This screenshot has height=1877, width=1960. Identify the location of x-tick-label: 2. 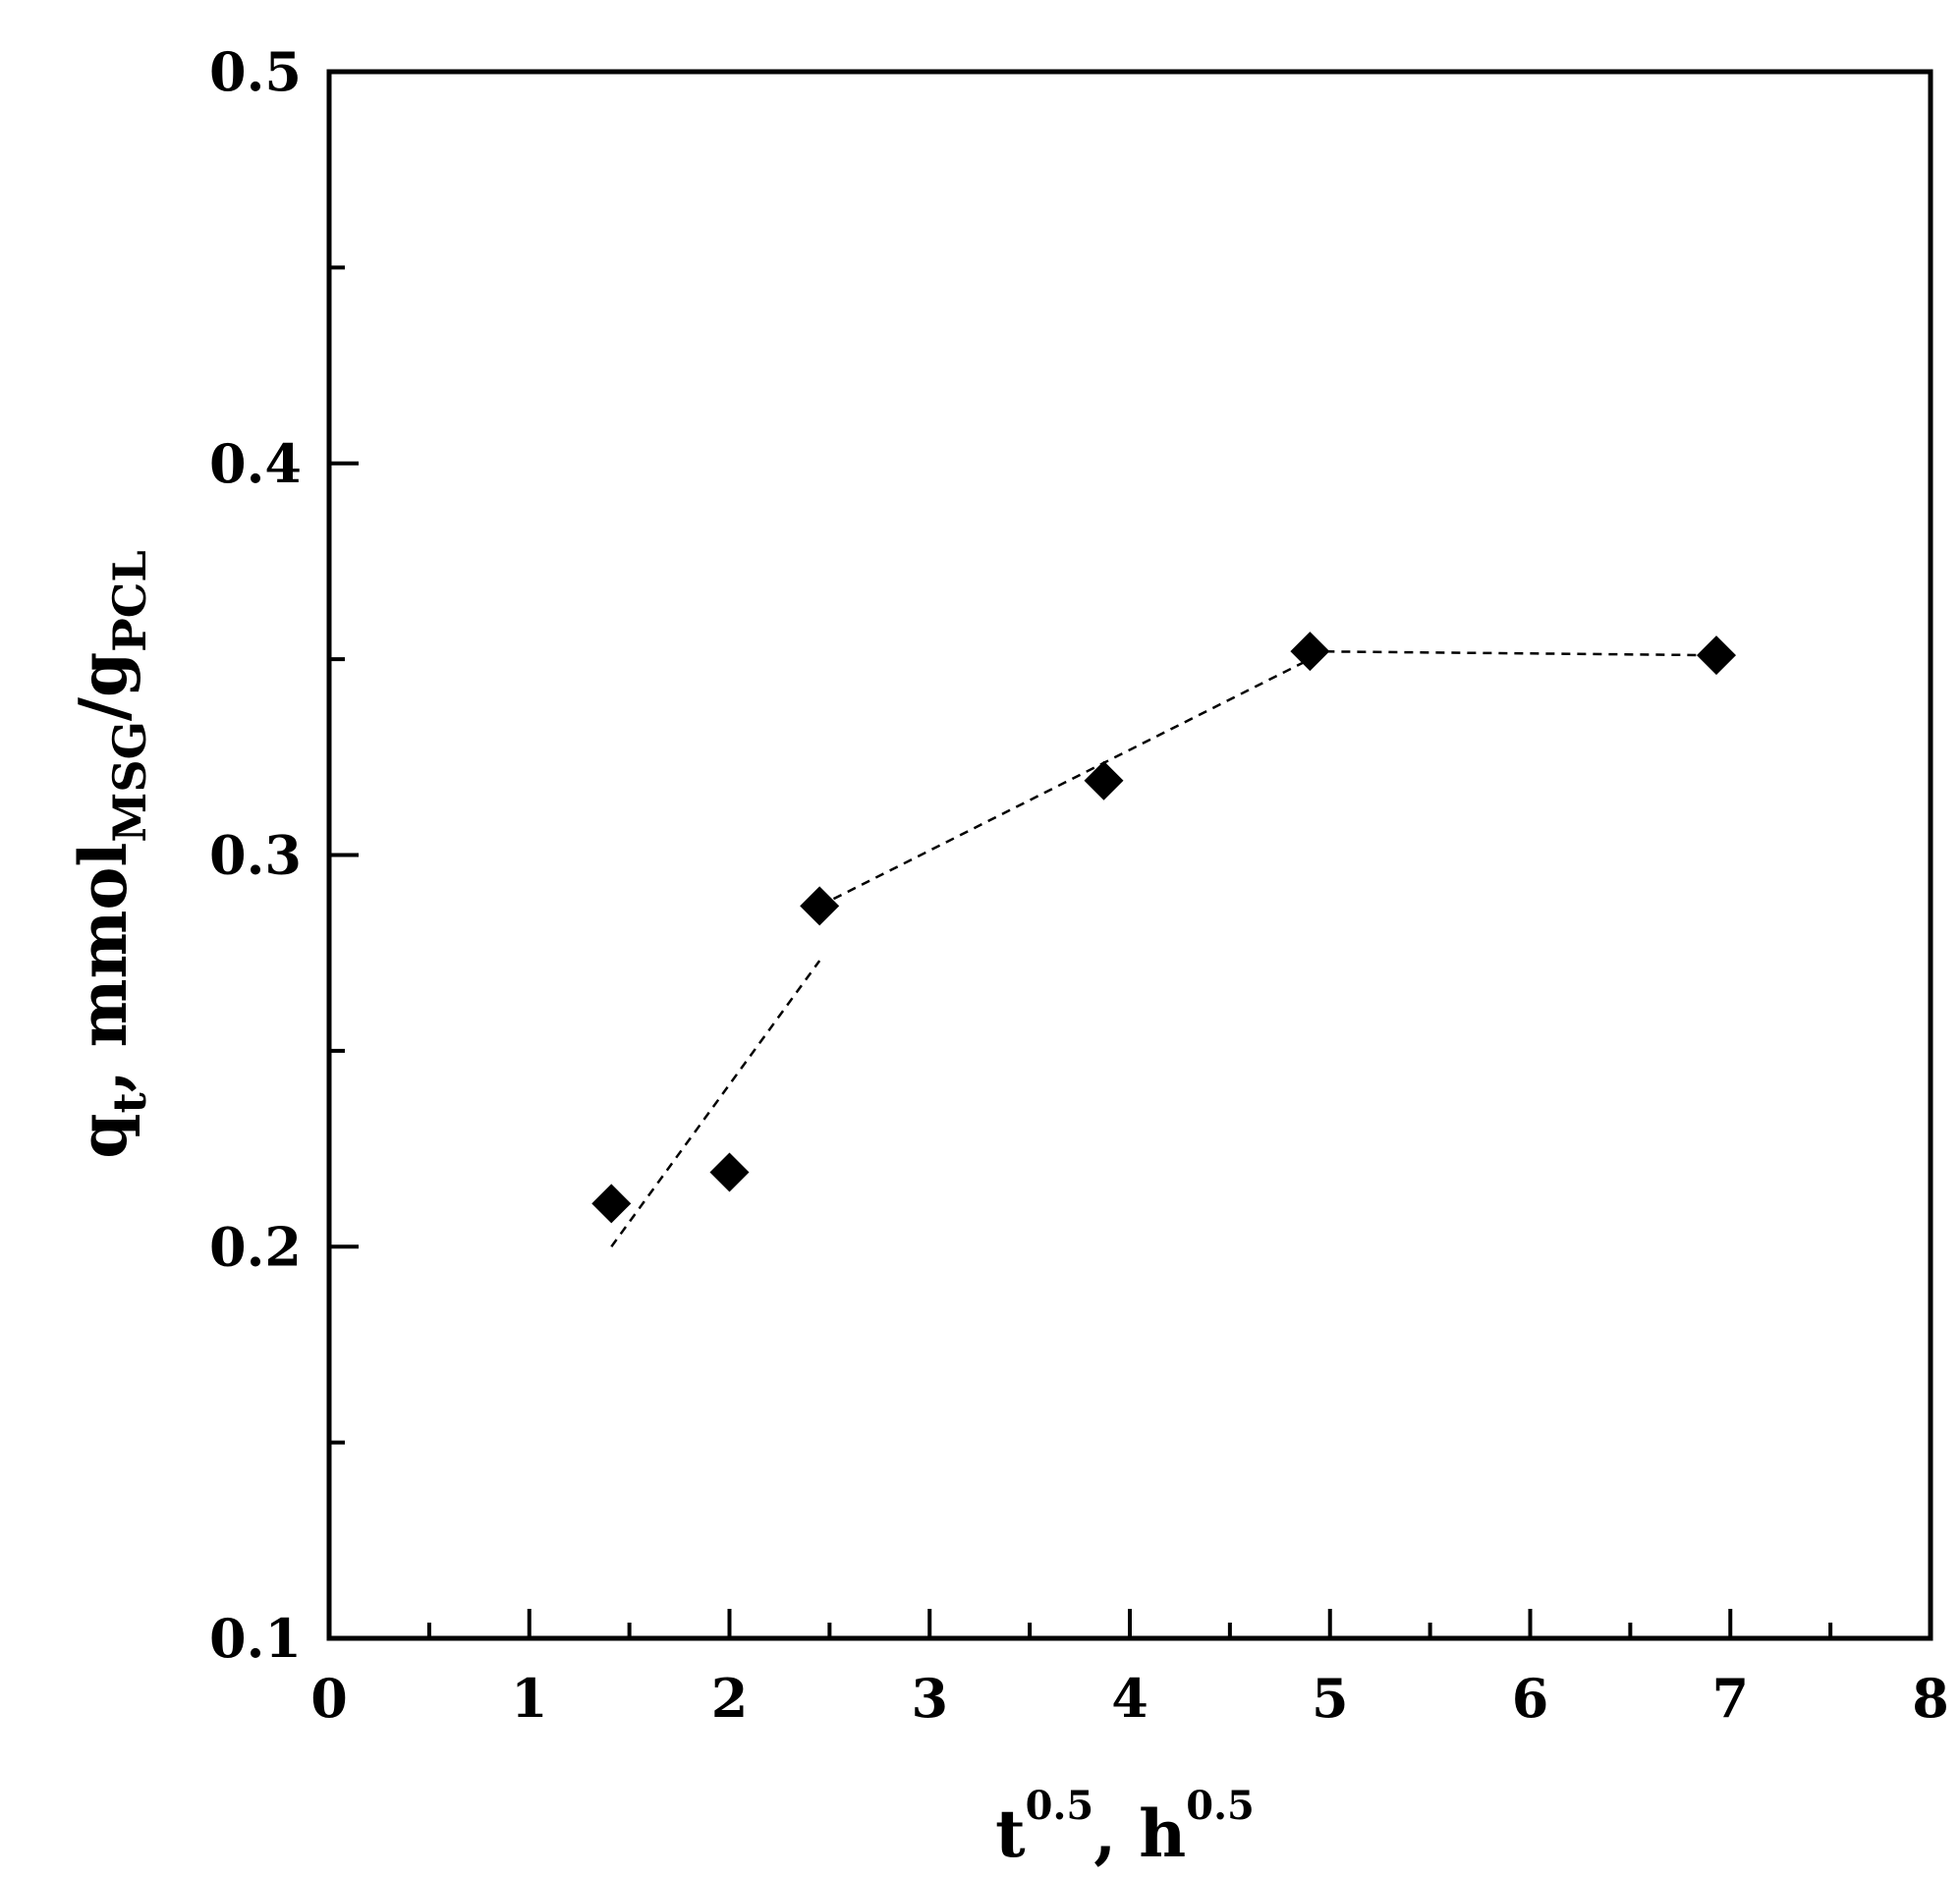
(730, 1699).